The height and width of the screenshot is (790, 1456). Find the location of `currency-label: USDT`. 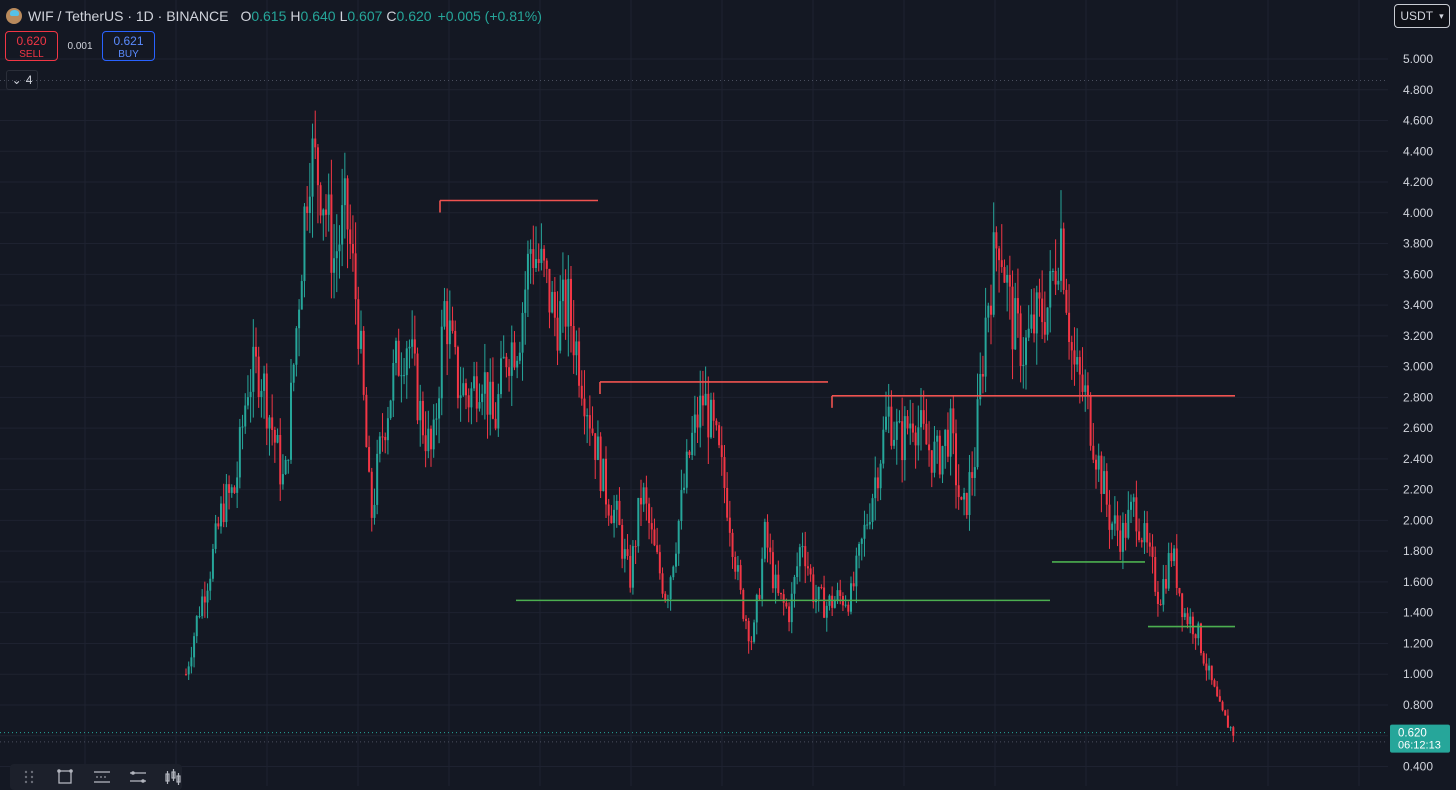

currency-label: USDT is located at coordinates (1417, 16).